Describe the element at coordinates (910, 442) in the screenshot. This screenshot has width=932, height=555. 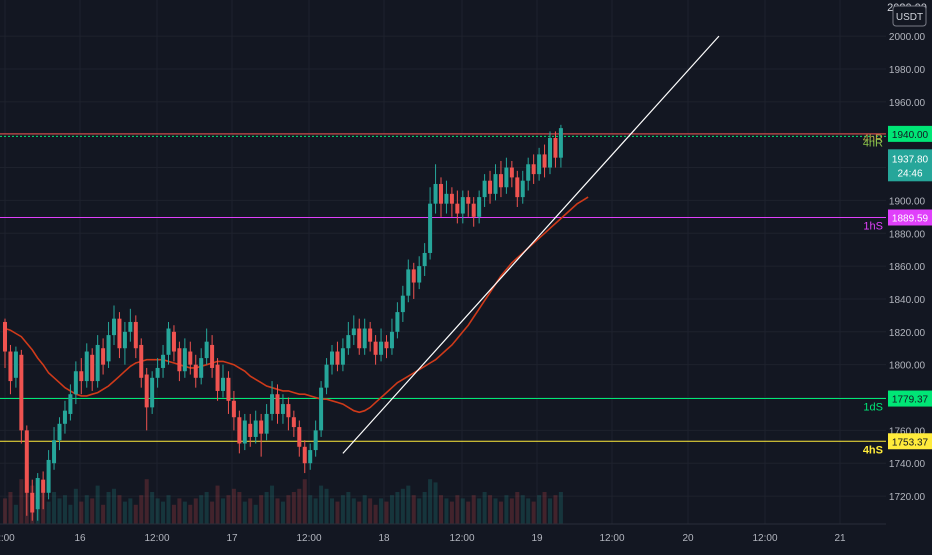
I see `price-badge-label: 1753.37` at that location.